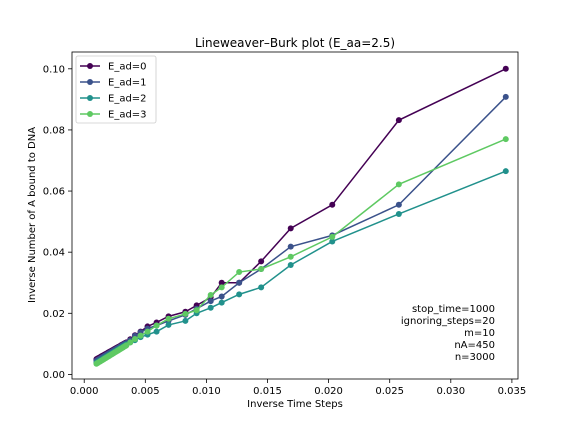 The image size is (576, 432). Describe the element at coordinates (512, 391) in the screenshot. I see `x-tick-label: 0.035` at that location.